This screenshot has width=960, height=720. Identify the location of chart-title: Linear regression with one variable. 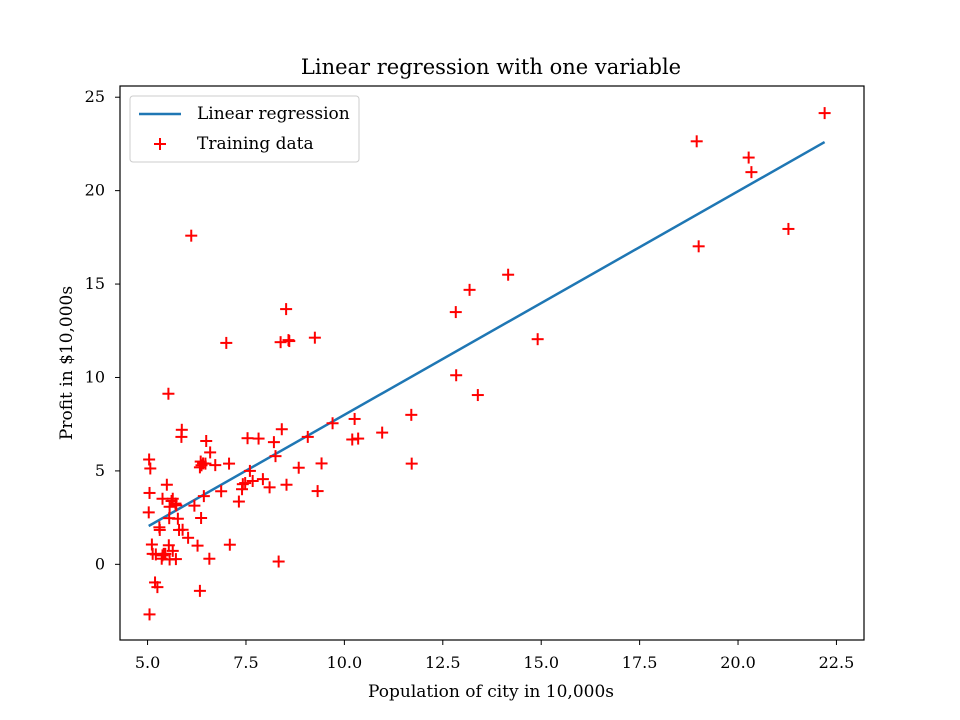
(491, 67).